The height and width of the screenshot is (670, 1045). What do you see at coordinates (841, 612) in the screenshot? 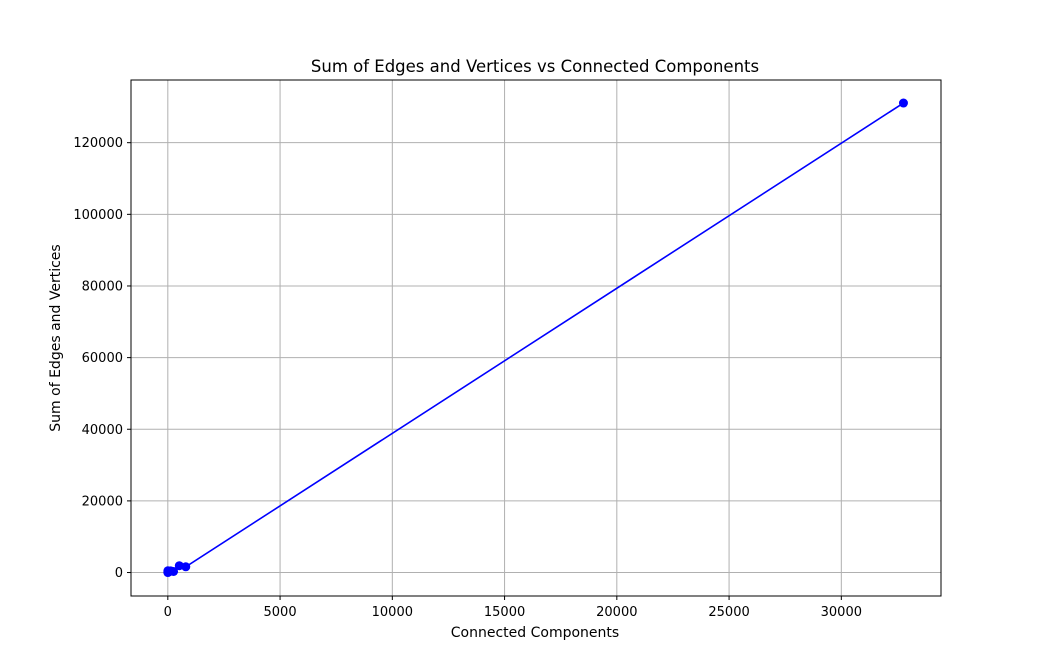
I see `x-tick-label: 30000` at bounding box center [841, 612].